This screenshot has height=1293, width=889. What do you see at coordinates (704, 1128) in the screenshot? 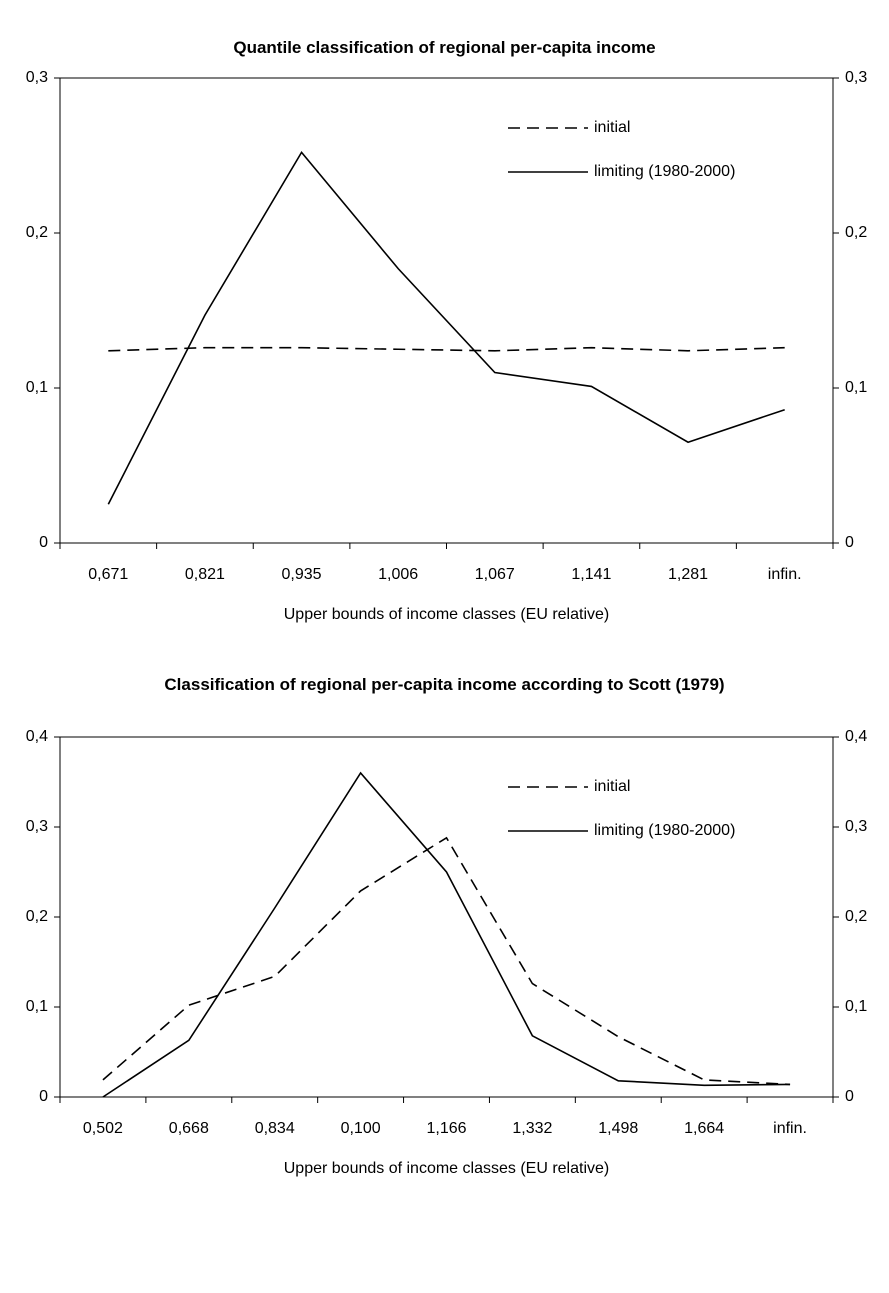
I see `x-tick-label: 1,664` at bounding box center [704, 1128].